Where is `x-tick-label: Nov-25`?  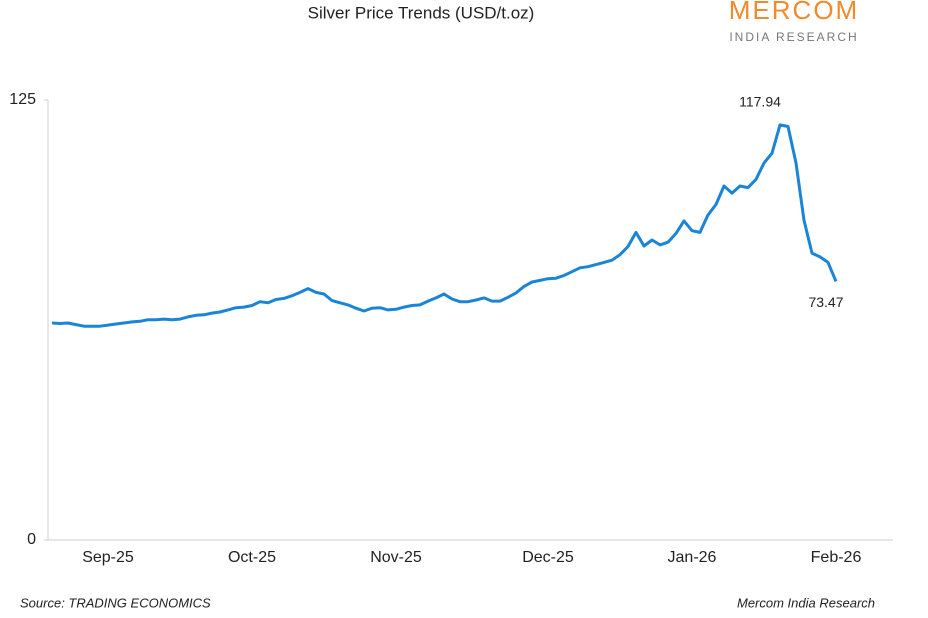 x-tick-label: Nov-25 is located at coordinates (396, 557).